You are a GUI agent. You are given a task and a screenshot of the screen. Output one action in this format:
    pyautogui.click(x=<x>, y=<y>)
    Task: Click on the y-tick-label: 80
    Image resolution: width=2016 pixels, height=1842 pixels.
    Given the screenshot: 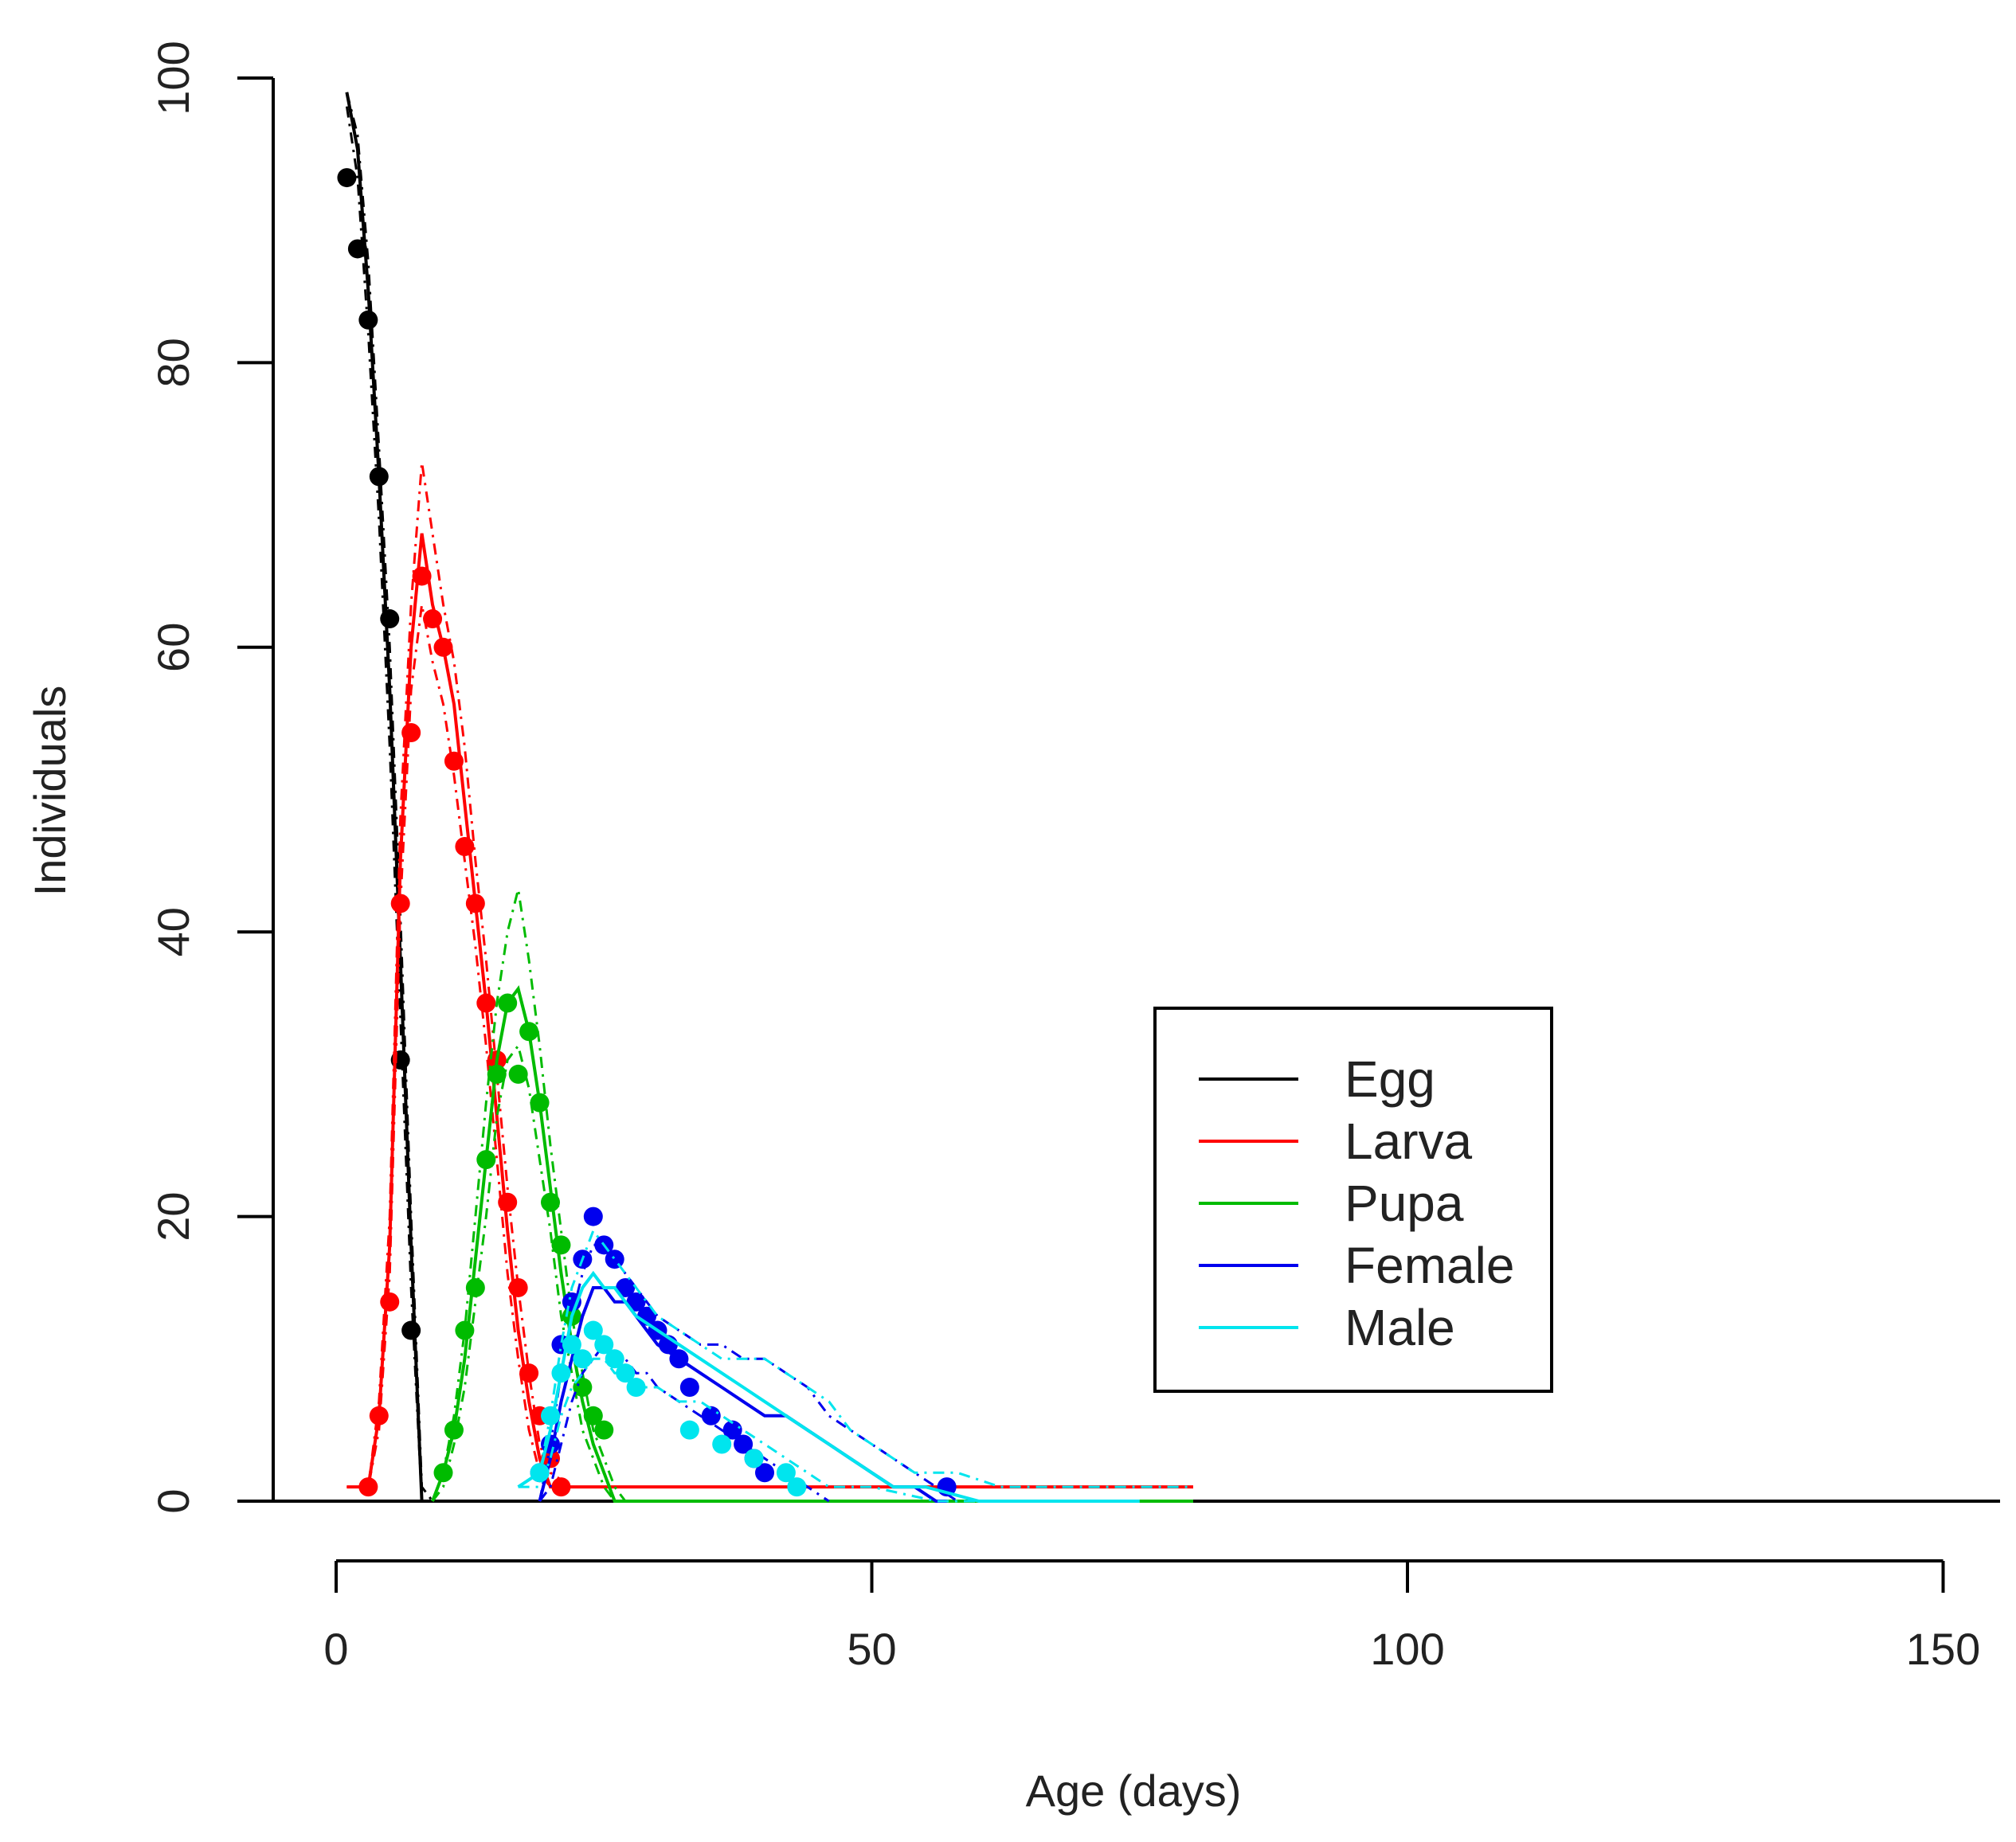 What is the action you would take?
    pyautogui.click(x=173, y=362)
    